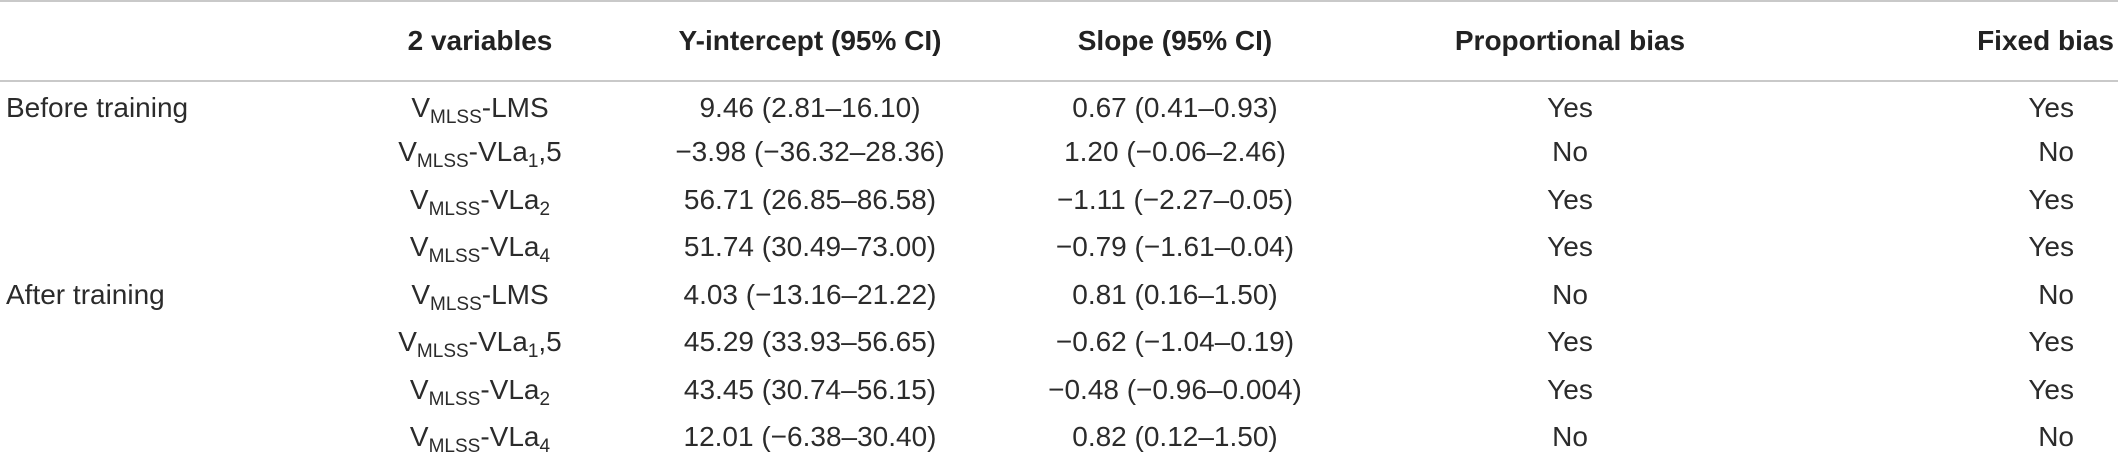  Describe the element at coordinates (810, 108) in the screenshot. I see `intercept-cell: 9.46 (2.81–16.10)` at that location.